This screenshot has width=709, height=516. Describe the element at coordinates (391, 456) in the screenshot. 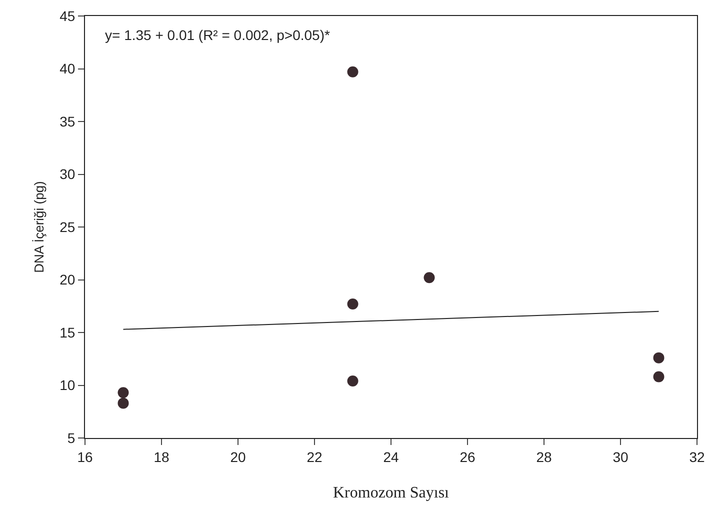

I see `x-tick-label: 24` at that location.